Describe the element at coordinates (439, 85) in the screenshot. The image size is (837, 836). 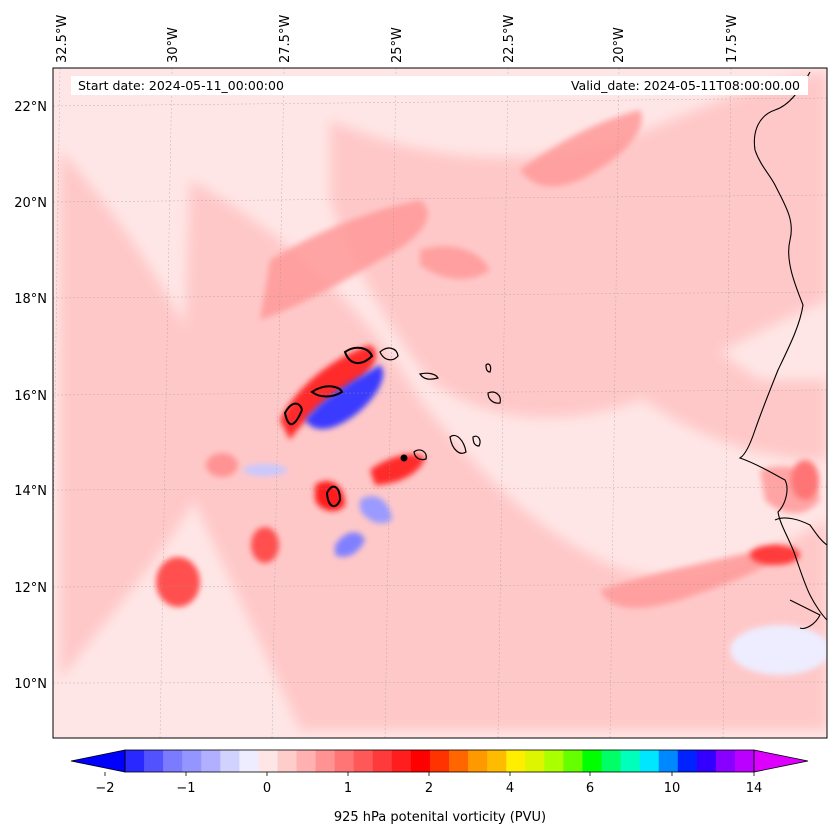
I see `header-box` at that location.